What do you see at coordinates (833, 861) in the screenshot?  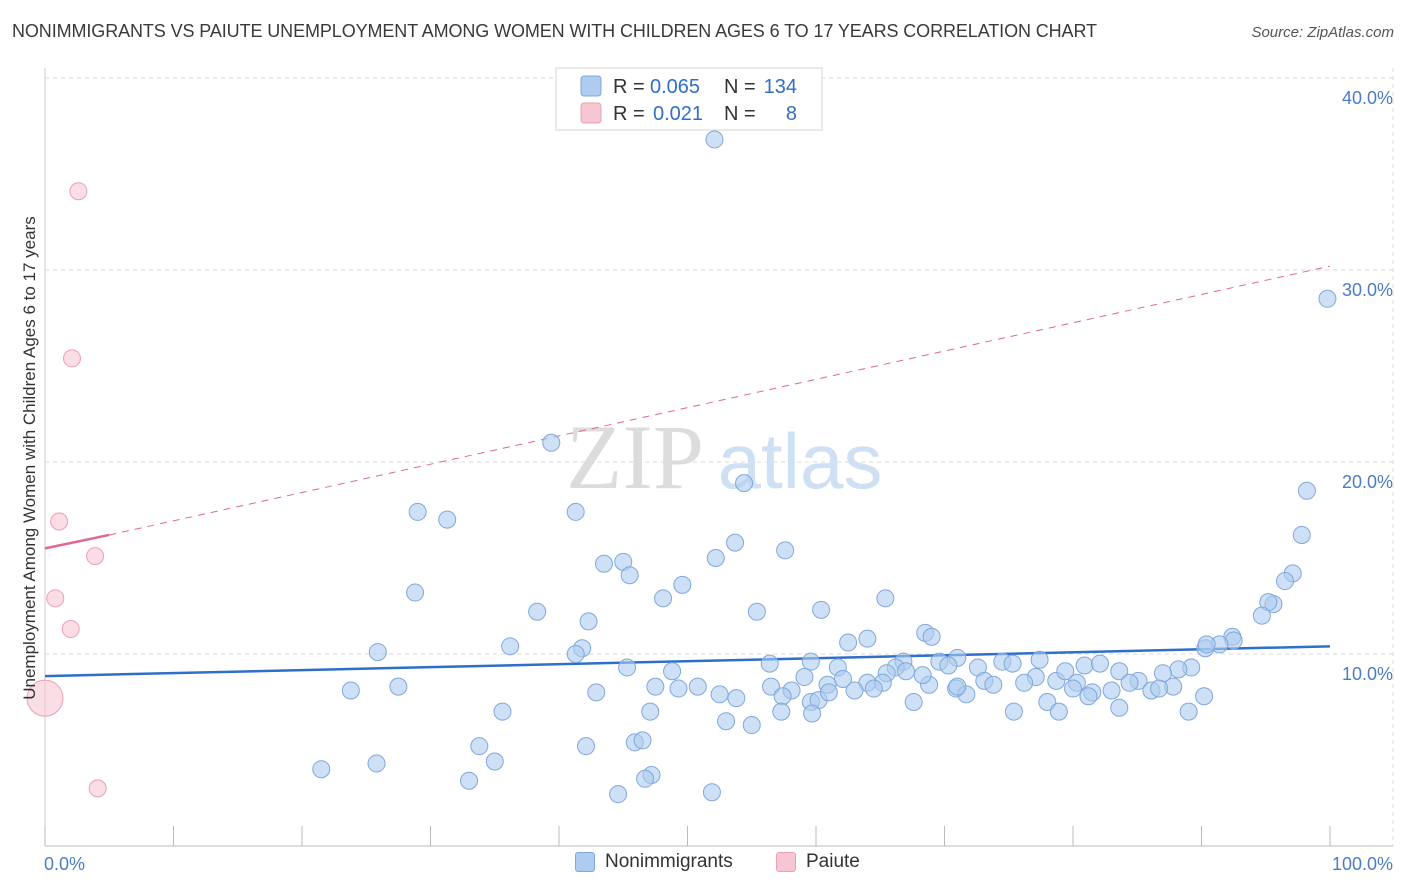 I see `bottom-legend-label: Paiute` at bounding box center [833, 861].